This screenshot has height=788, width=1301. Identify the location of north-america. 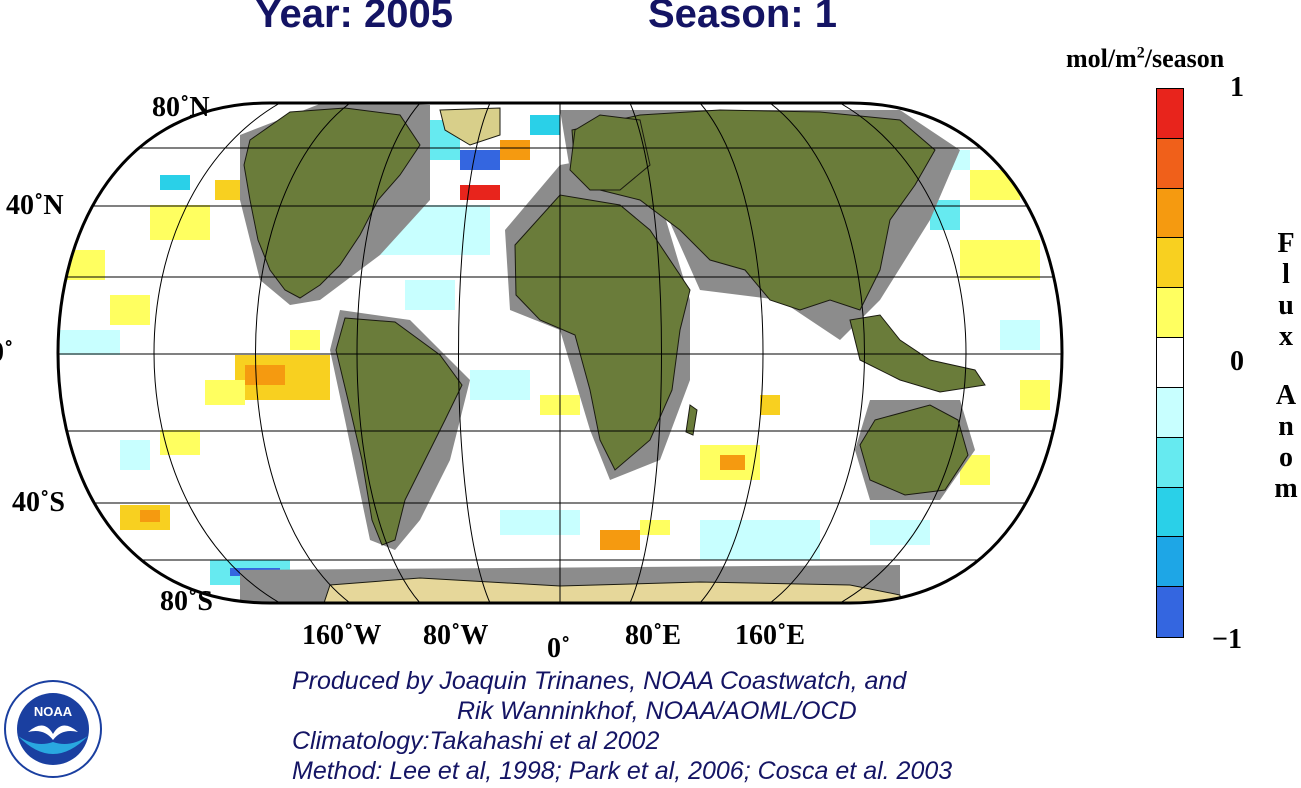
(332, 203).